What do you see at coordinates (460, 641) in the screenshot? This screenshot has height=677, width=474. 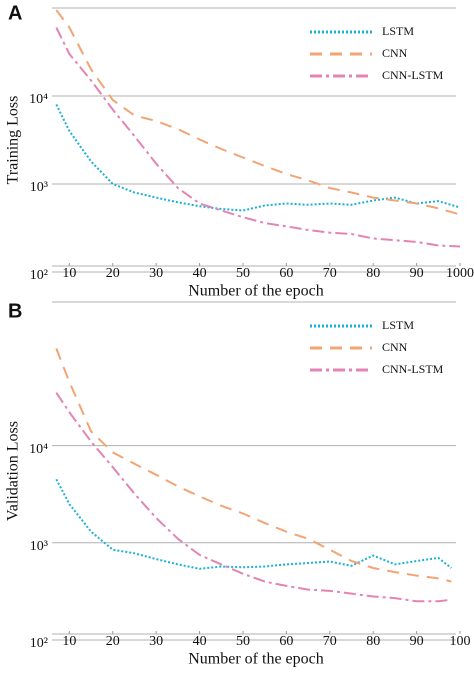 I see `x-tick-label: 100` at bounding box center [460, 641].